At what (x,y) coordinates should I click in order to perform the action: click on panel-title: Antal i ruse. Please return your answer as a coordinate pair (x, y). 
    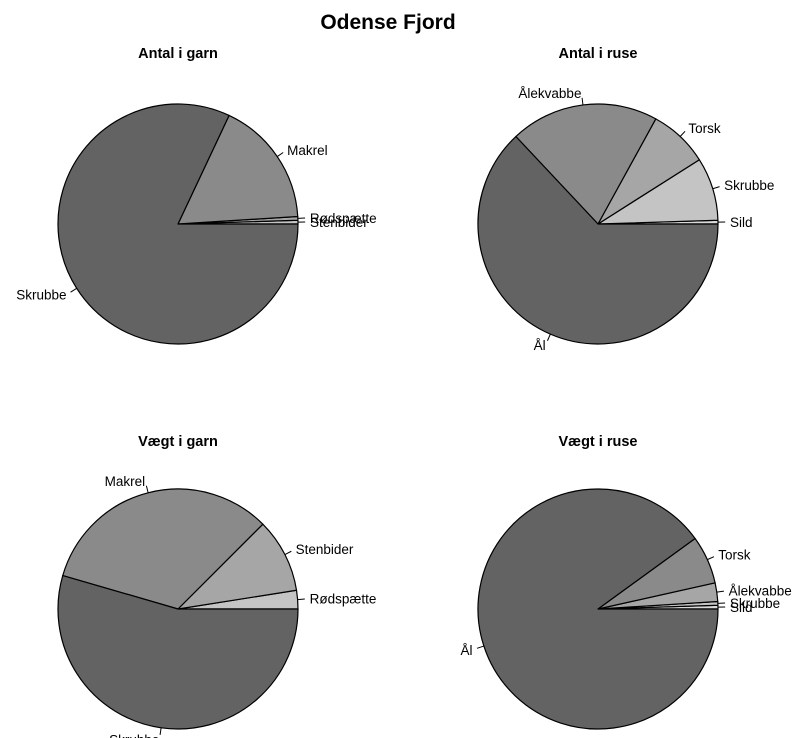
    Looking at the image, I should click on (598, 54).